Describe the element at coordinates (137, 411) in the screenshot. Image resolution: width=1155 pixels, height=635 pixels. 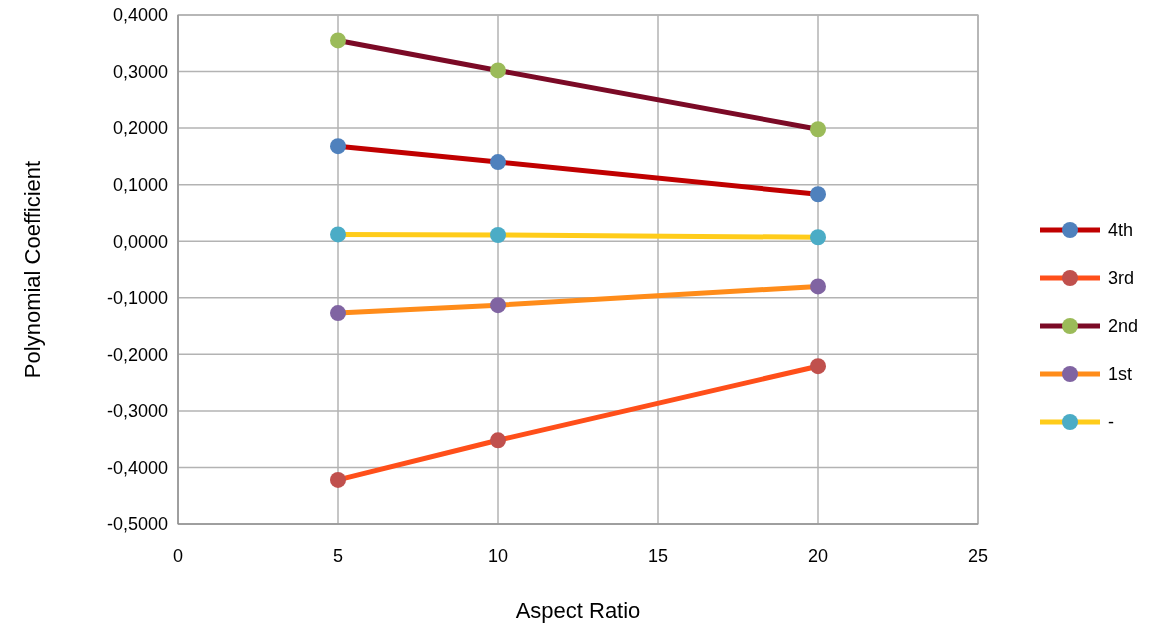
I see `y-tick-label: -0,3000` at that location.